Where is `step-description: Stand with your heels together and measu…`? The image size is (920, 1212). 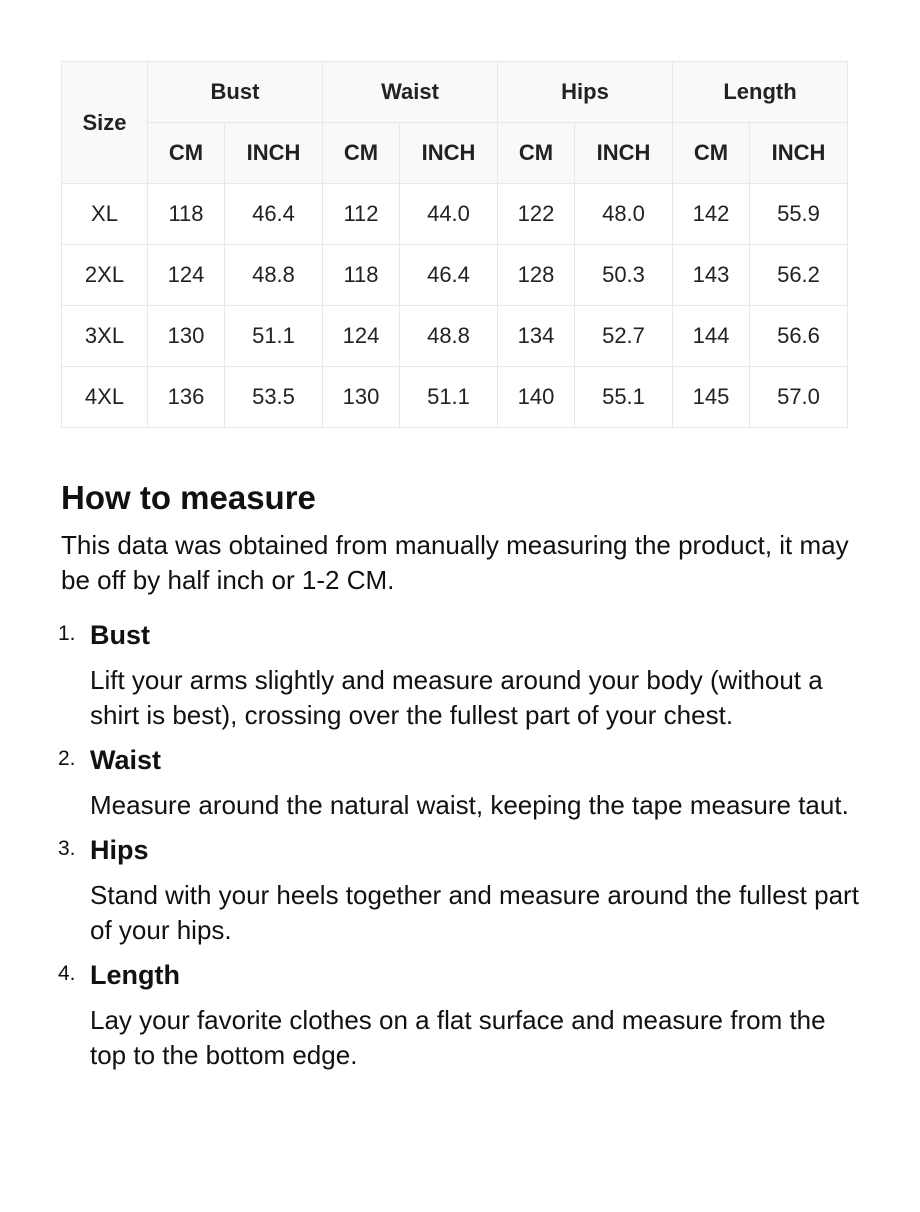
step-description: Stand with your heels together and measu… is located at coordinates (474, 912).